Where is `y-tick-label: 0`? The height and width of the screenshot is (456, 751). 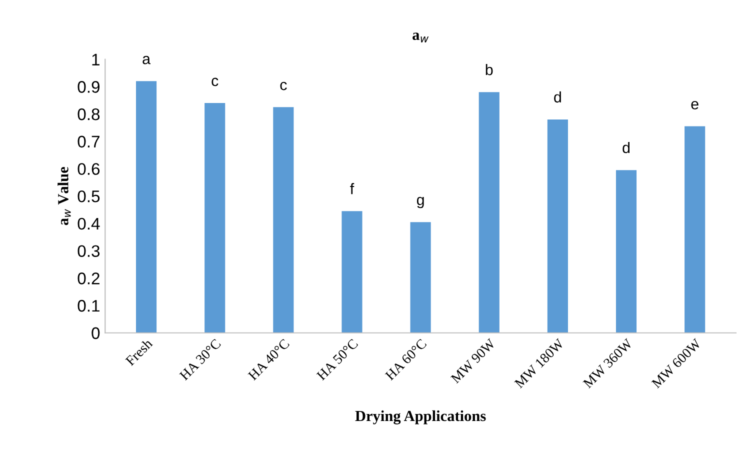 y-tick-label: 0 is located at coordinates (96, 333).